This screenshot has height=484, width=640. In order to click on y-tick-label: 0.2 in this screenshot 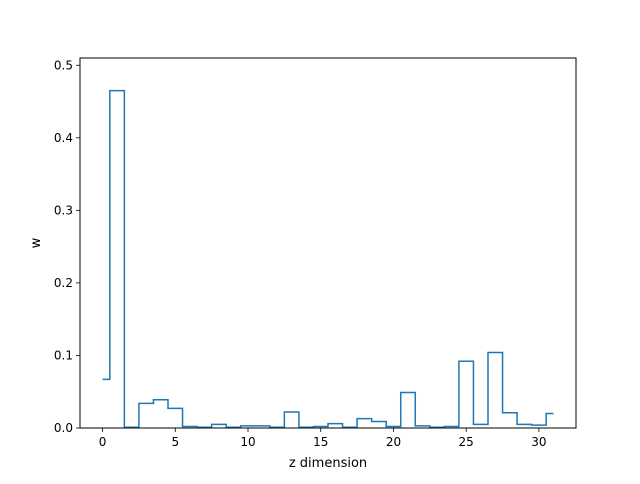, I will do `click(63, 283)`.